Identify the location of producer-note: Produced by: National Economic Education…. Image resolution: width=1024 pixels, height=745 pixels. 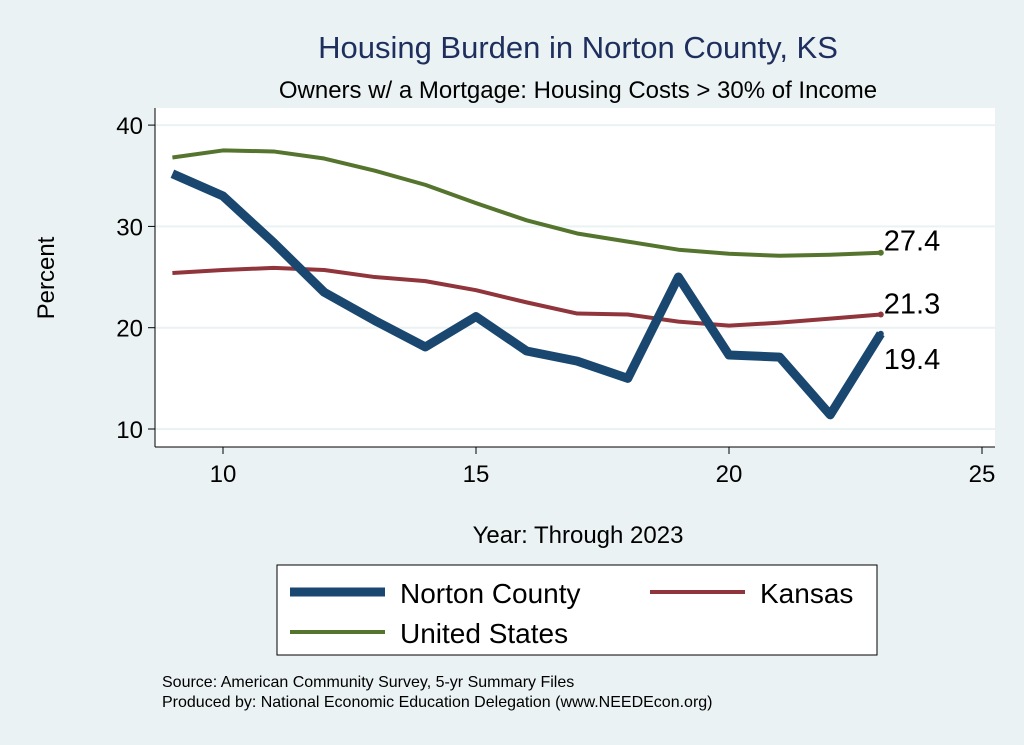
(437, 702).